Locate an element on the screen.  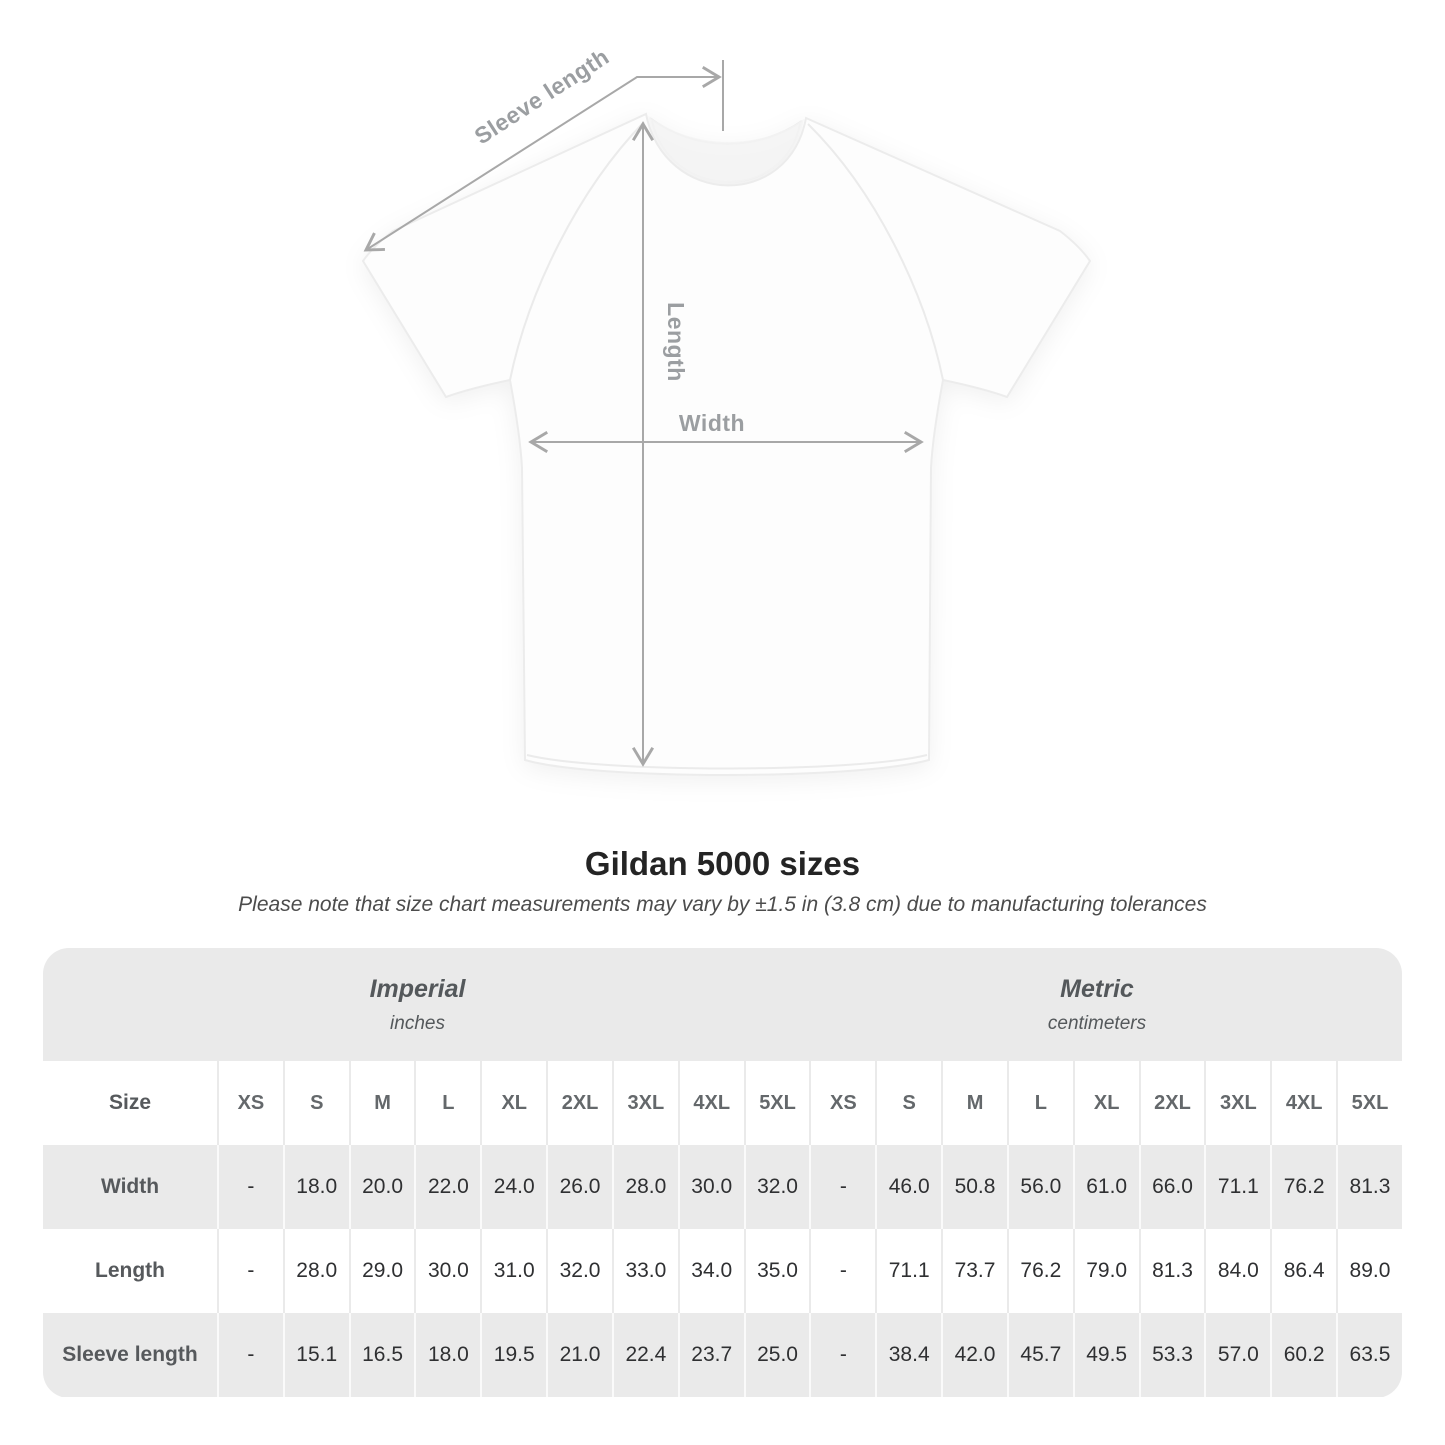
column-header-metric-xl: XL is located at coordinates (1105, 1103).